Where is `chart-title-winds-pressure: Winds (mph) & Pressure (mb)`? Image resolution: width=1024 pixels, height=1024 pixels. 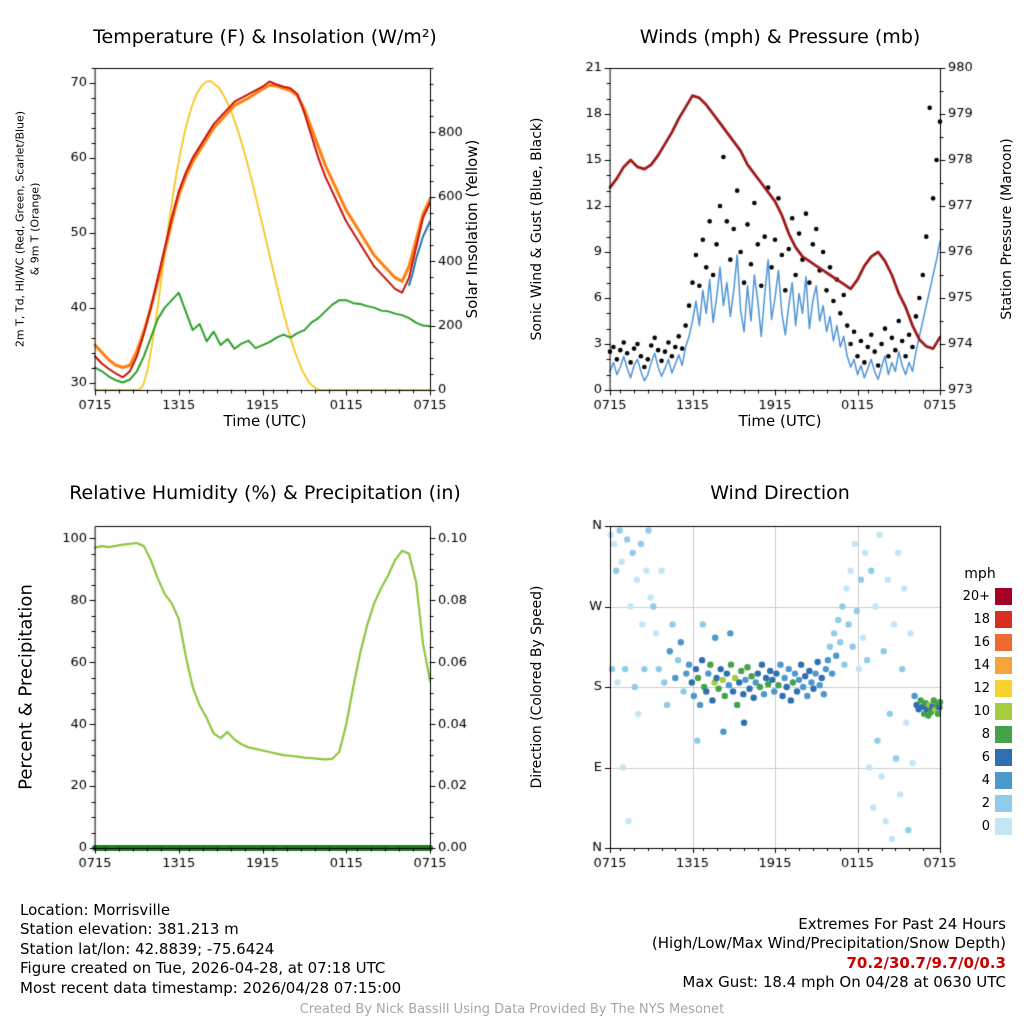 chart-title-winds-pressure: Winds (mph) & Pressure (mb) is located at coordinates (780, 37).